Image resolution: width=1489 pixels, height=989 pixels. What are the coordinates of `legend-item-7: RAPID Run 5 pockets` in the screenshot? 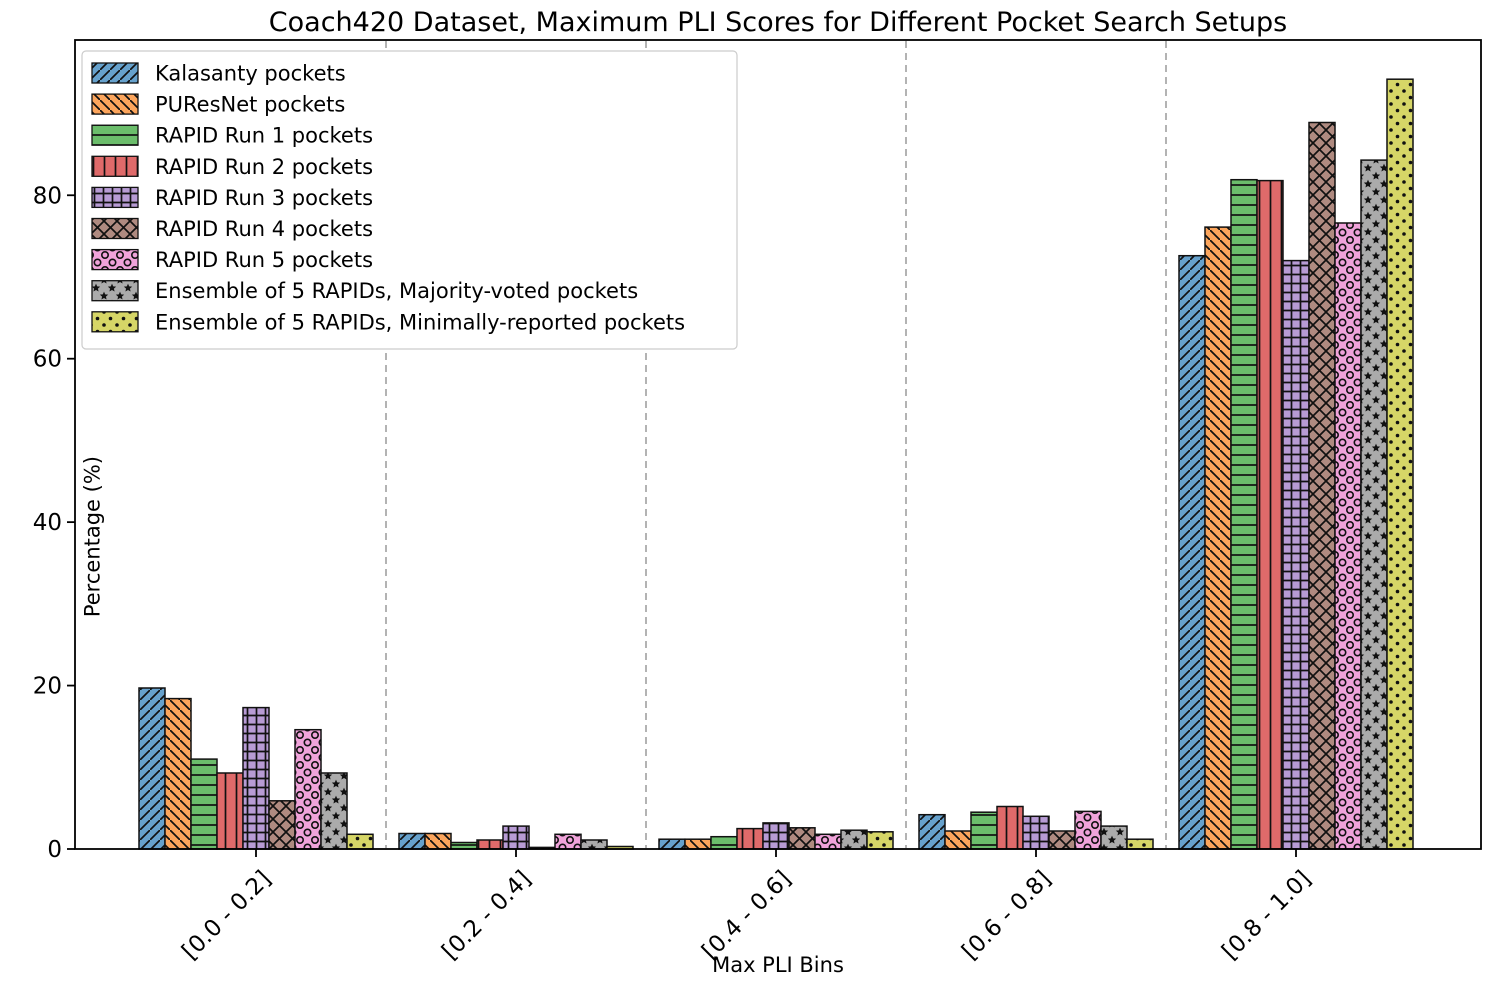 It's located at (232, 260).